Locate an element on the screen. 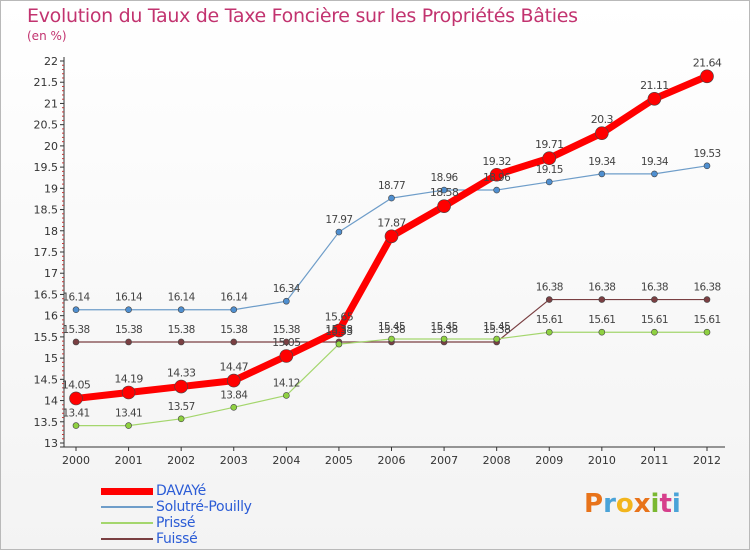 This screenshot has height=550, width=750. data-label: 14.33 is located at coordinates (181, 373).